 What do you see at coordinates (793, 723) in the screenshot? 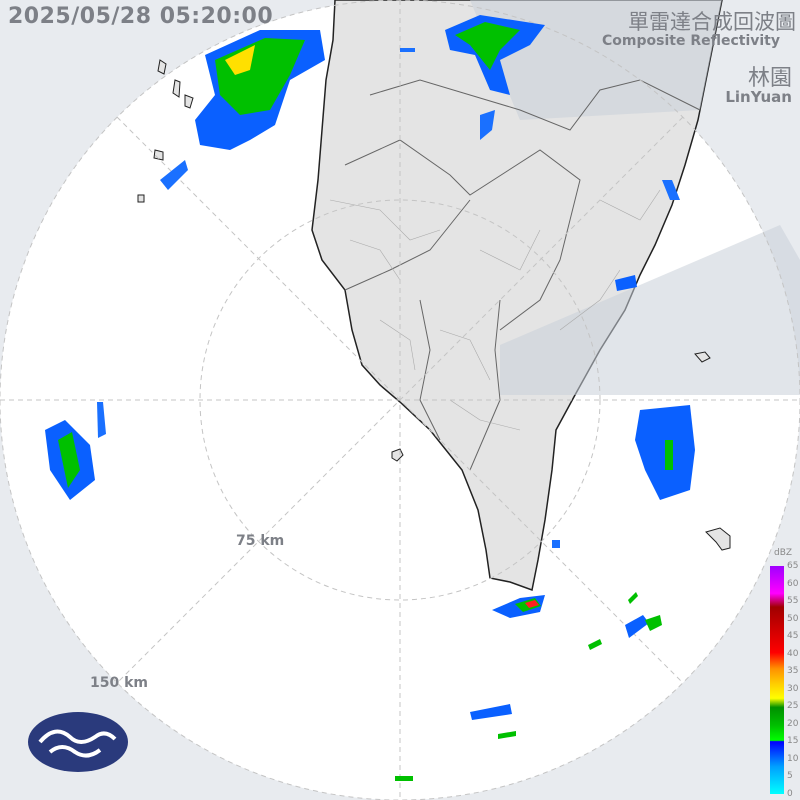
I see `legend-tick: 20` at bounding box center [793, 723].